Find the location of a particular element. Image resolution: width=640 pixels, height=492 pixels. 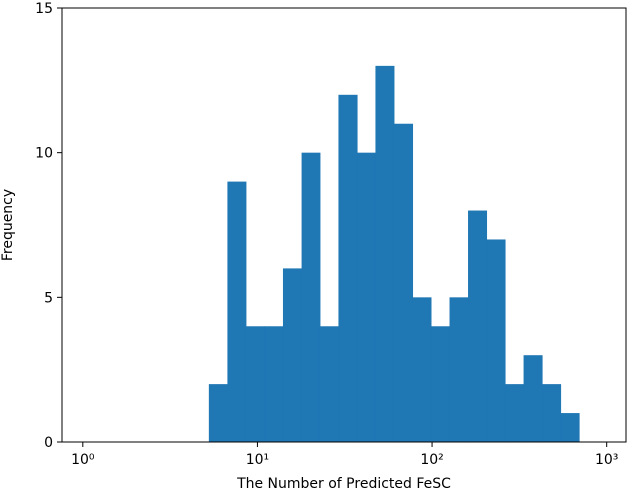

y-tick-label: 10 is located at coordinates (44, 154).